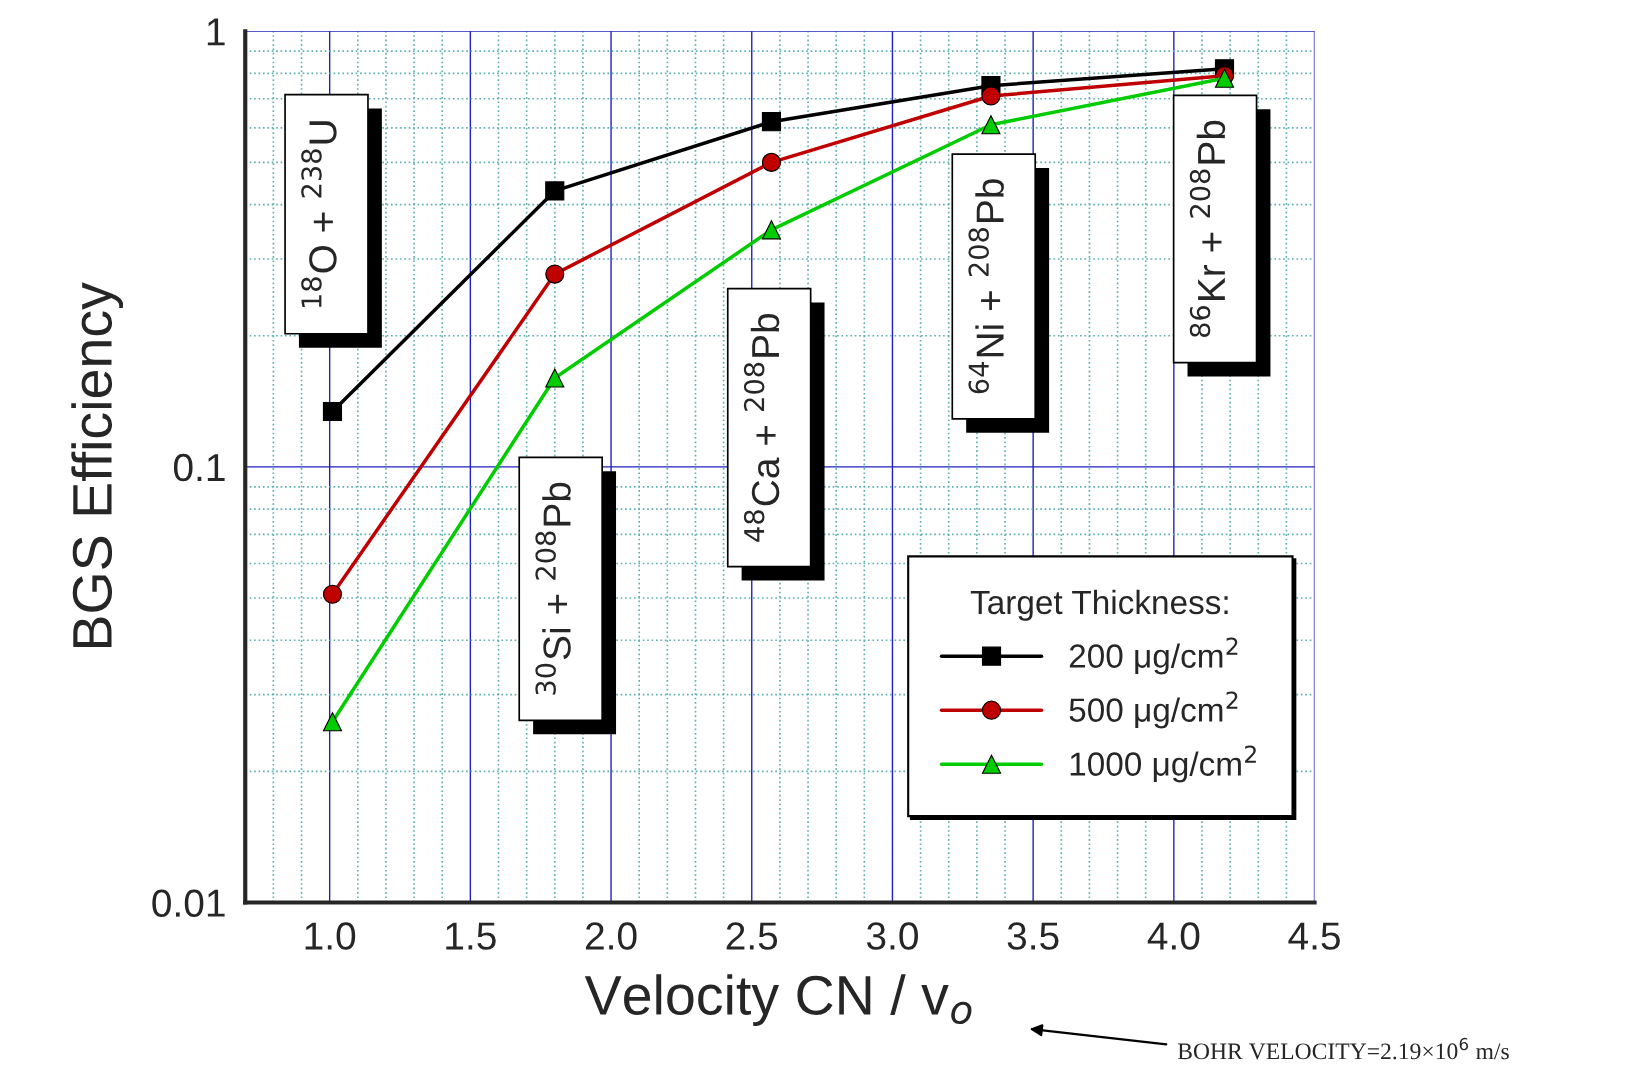 Image resolution: width=1635 pixels, height=1077 pixels. What do you see at coordinates (611, 936) in the screenshot?
I see `x-tick-label: 2.0` at bounding box center [611, 936].